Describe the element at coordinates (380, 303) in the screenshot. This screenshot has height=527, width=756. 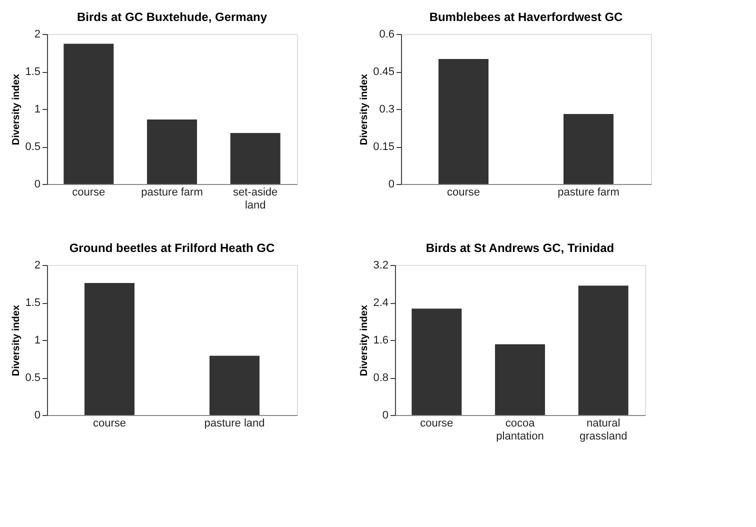
I see `y-tick-label: 2.4` at that location.